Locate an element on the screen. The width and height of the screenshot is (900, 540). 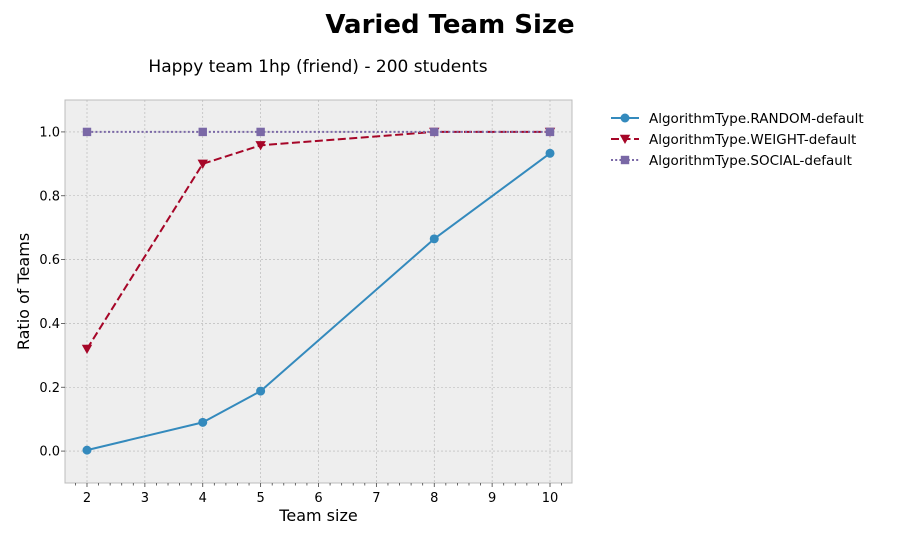
y-tick-label: 0.4 is located at coordinates (49, 324).